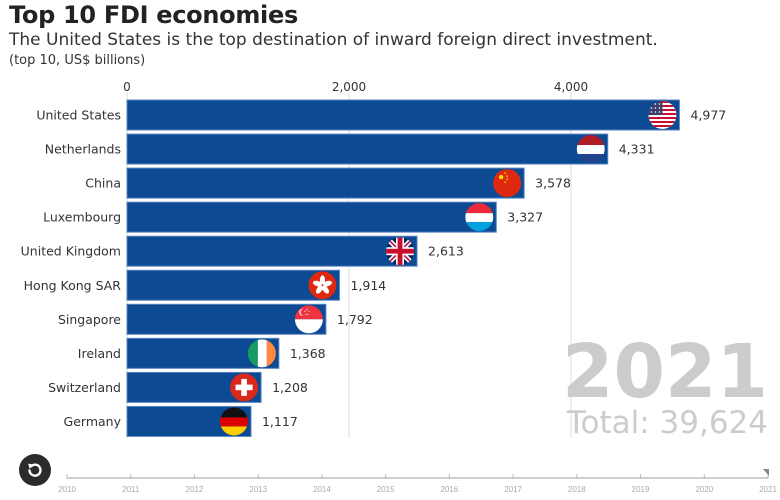  Describe the element at coordinates (131, 489) in the screenshot. I see `timeline-year-label: 2011` at that location.